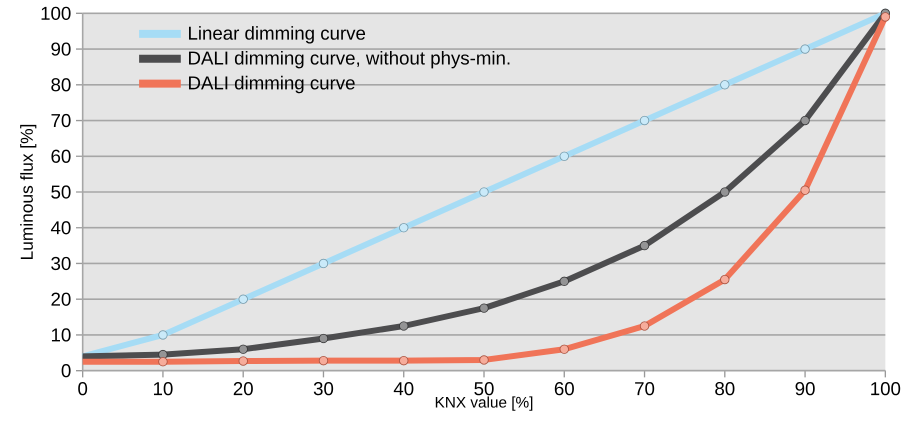 This screenshot has width=920, height=440. Describe the element at coordinates (644, 389) in the screenshot. I see `x-tick-label: 70` at that location.